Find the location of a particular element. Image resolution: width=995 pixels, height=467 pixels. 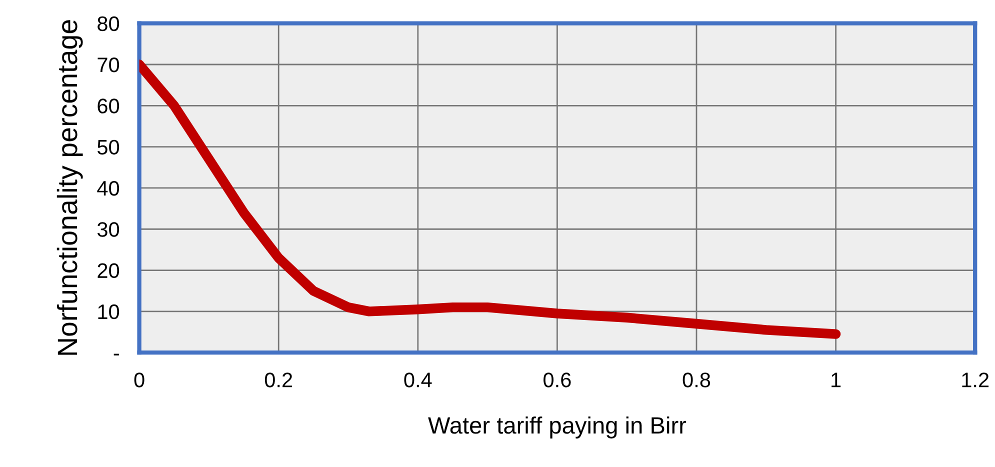

y-tick-label: 60 is located at coordinates (109, 106).